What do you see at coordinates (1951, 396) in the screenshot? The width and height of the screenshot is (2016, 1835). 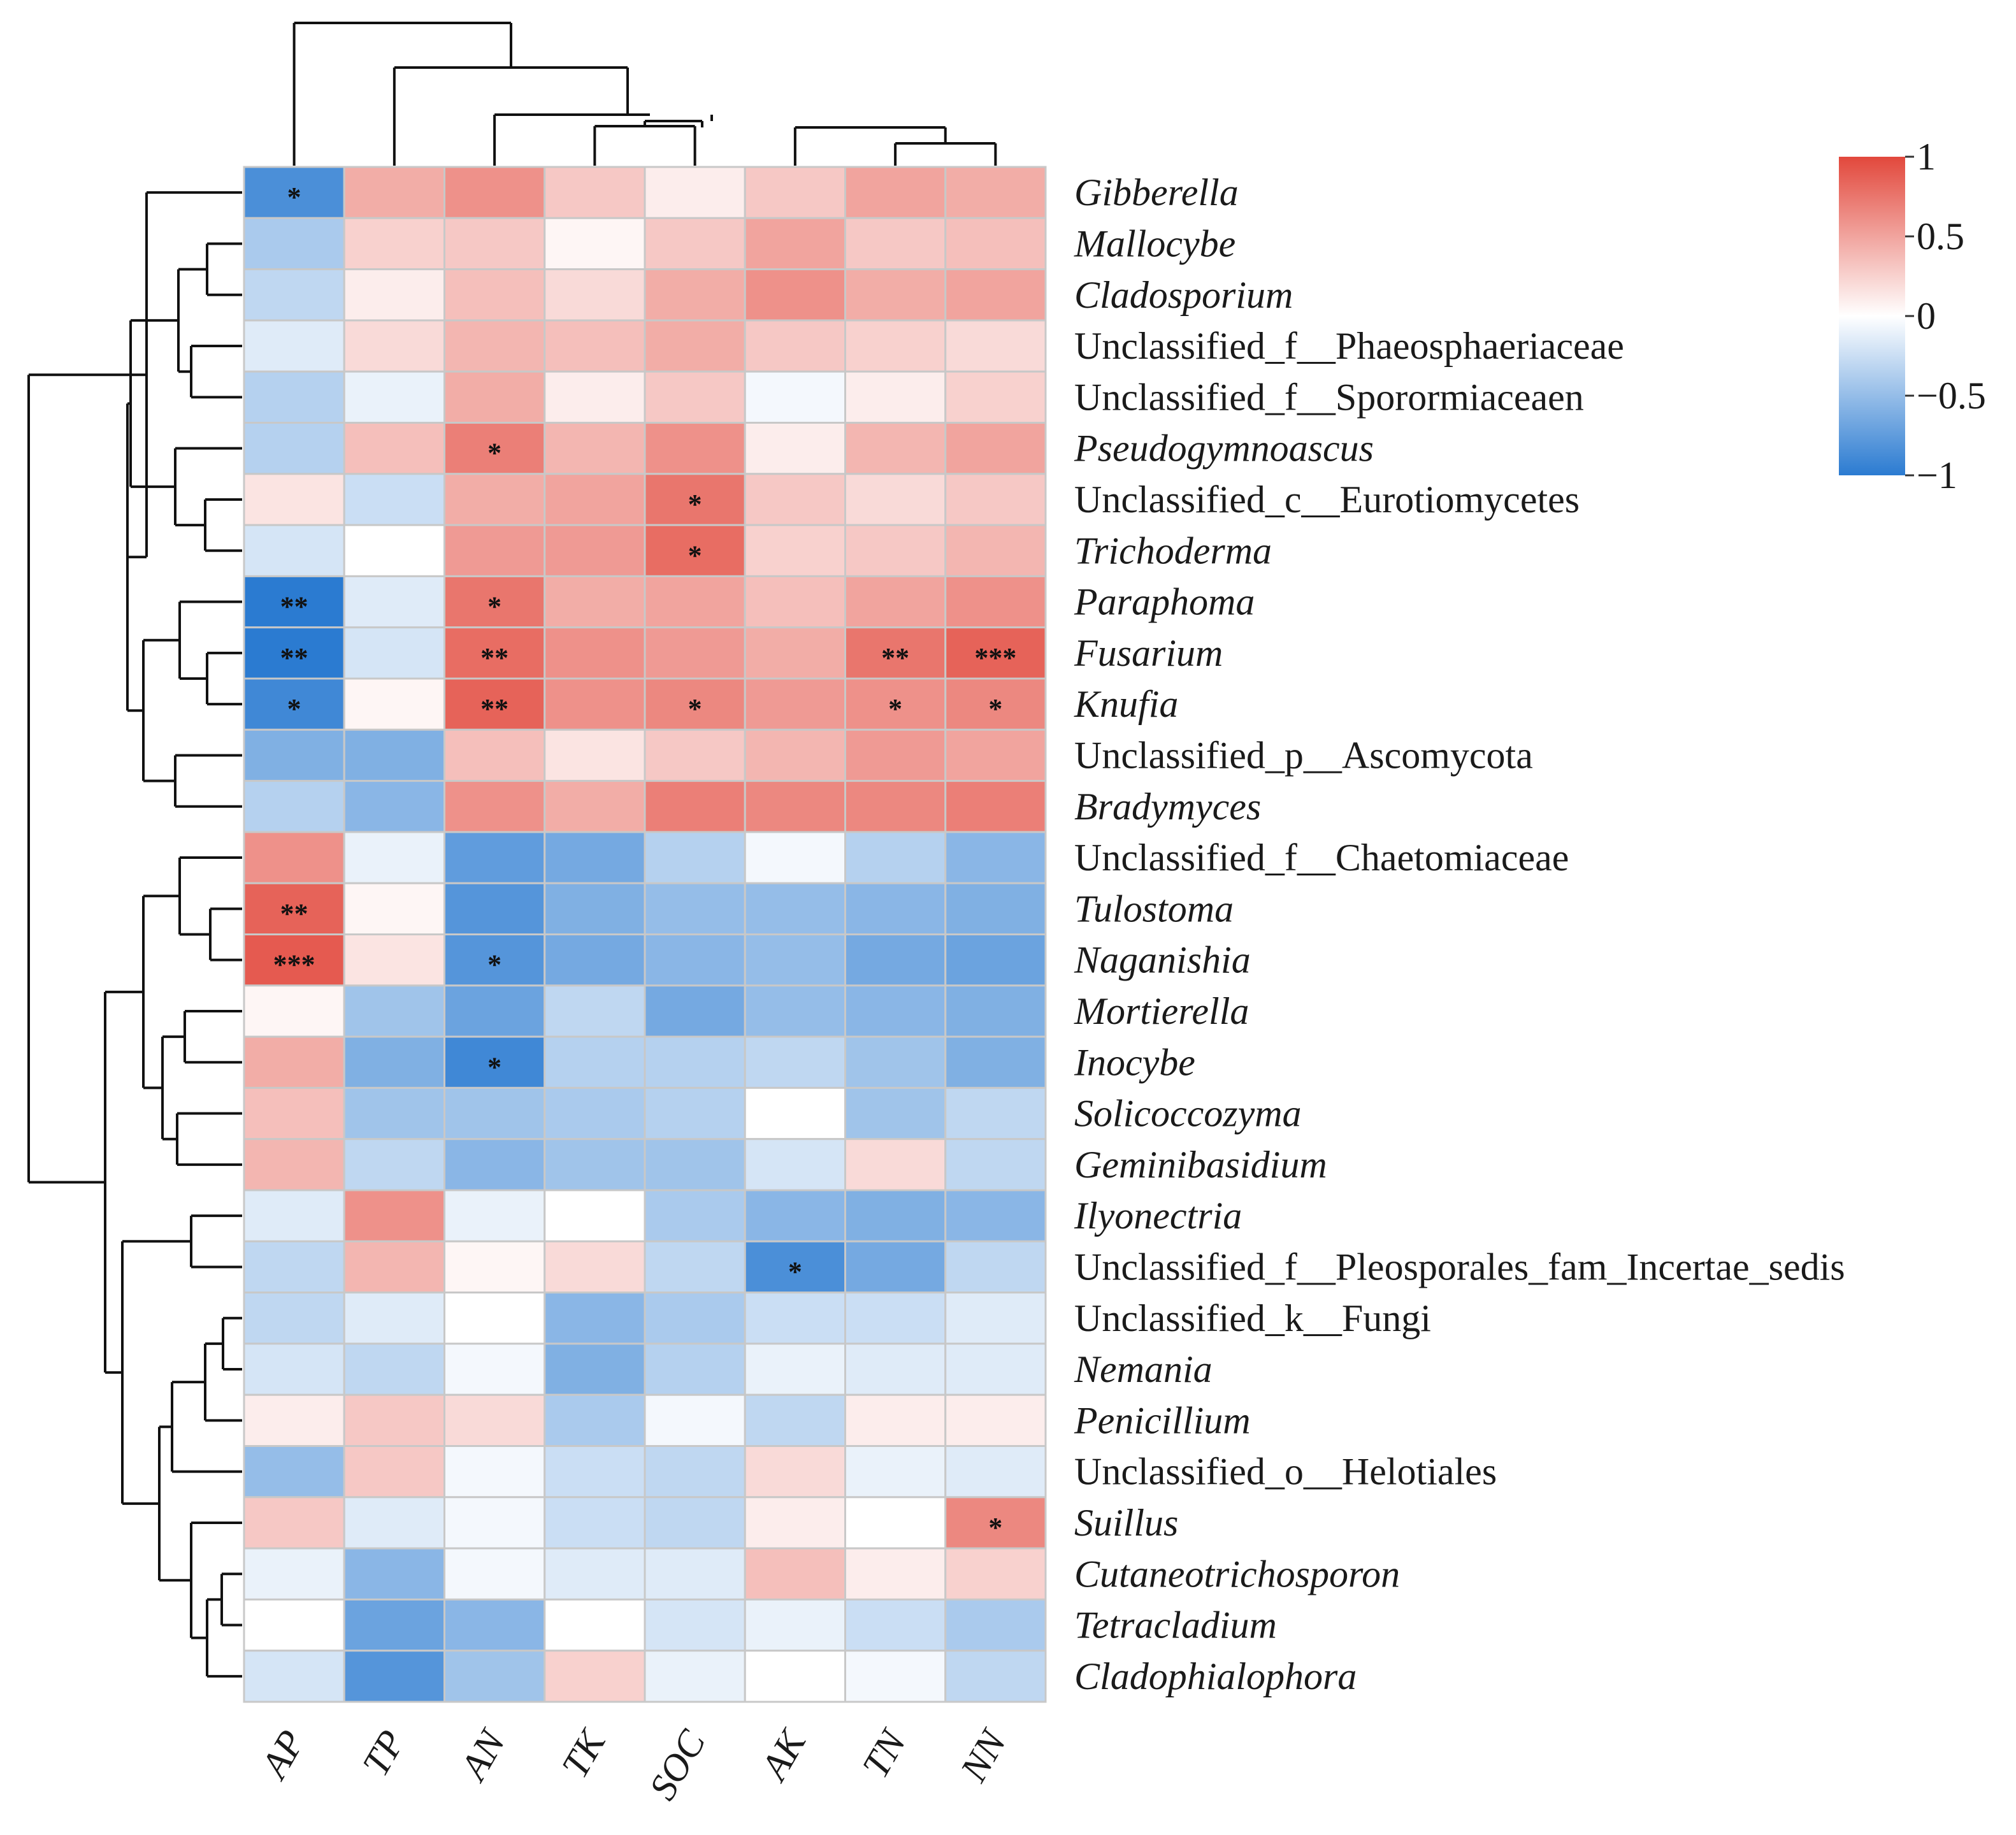 I see `colorbar-tick-label: −0.5` at bounding box center [1951, 396].